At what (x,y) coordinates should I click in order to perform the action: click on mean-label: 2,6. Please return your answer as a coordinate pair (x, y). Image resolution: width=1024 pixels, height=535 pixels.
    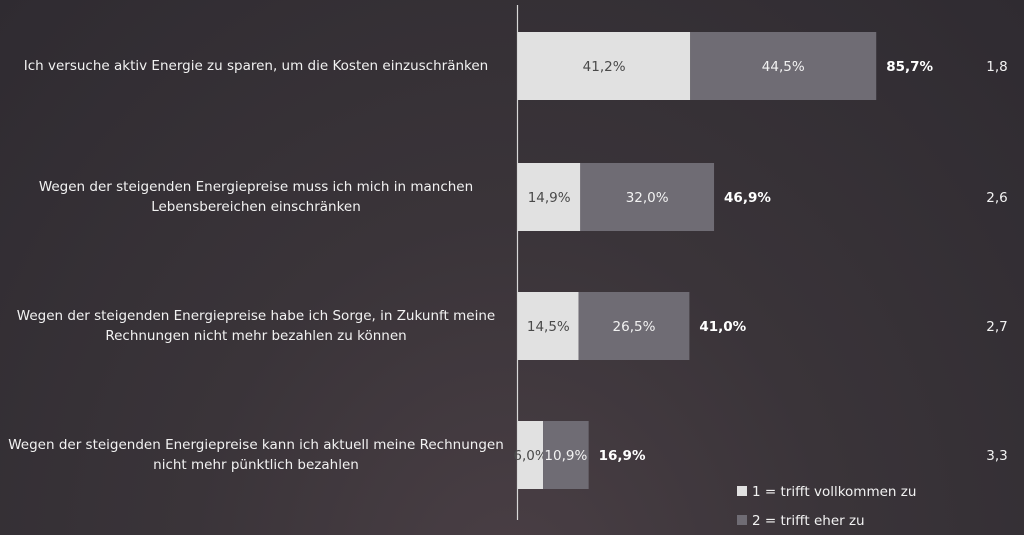
    Looking at the image, I should click on (996, 198).